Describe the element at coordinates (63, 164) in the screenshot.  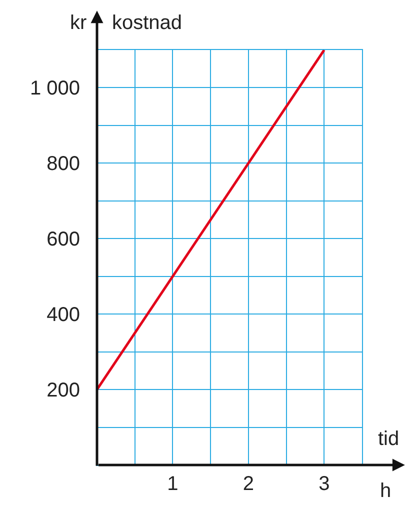
I see `y-tick-label: 800` at that location.